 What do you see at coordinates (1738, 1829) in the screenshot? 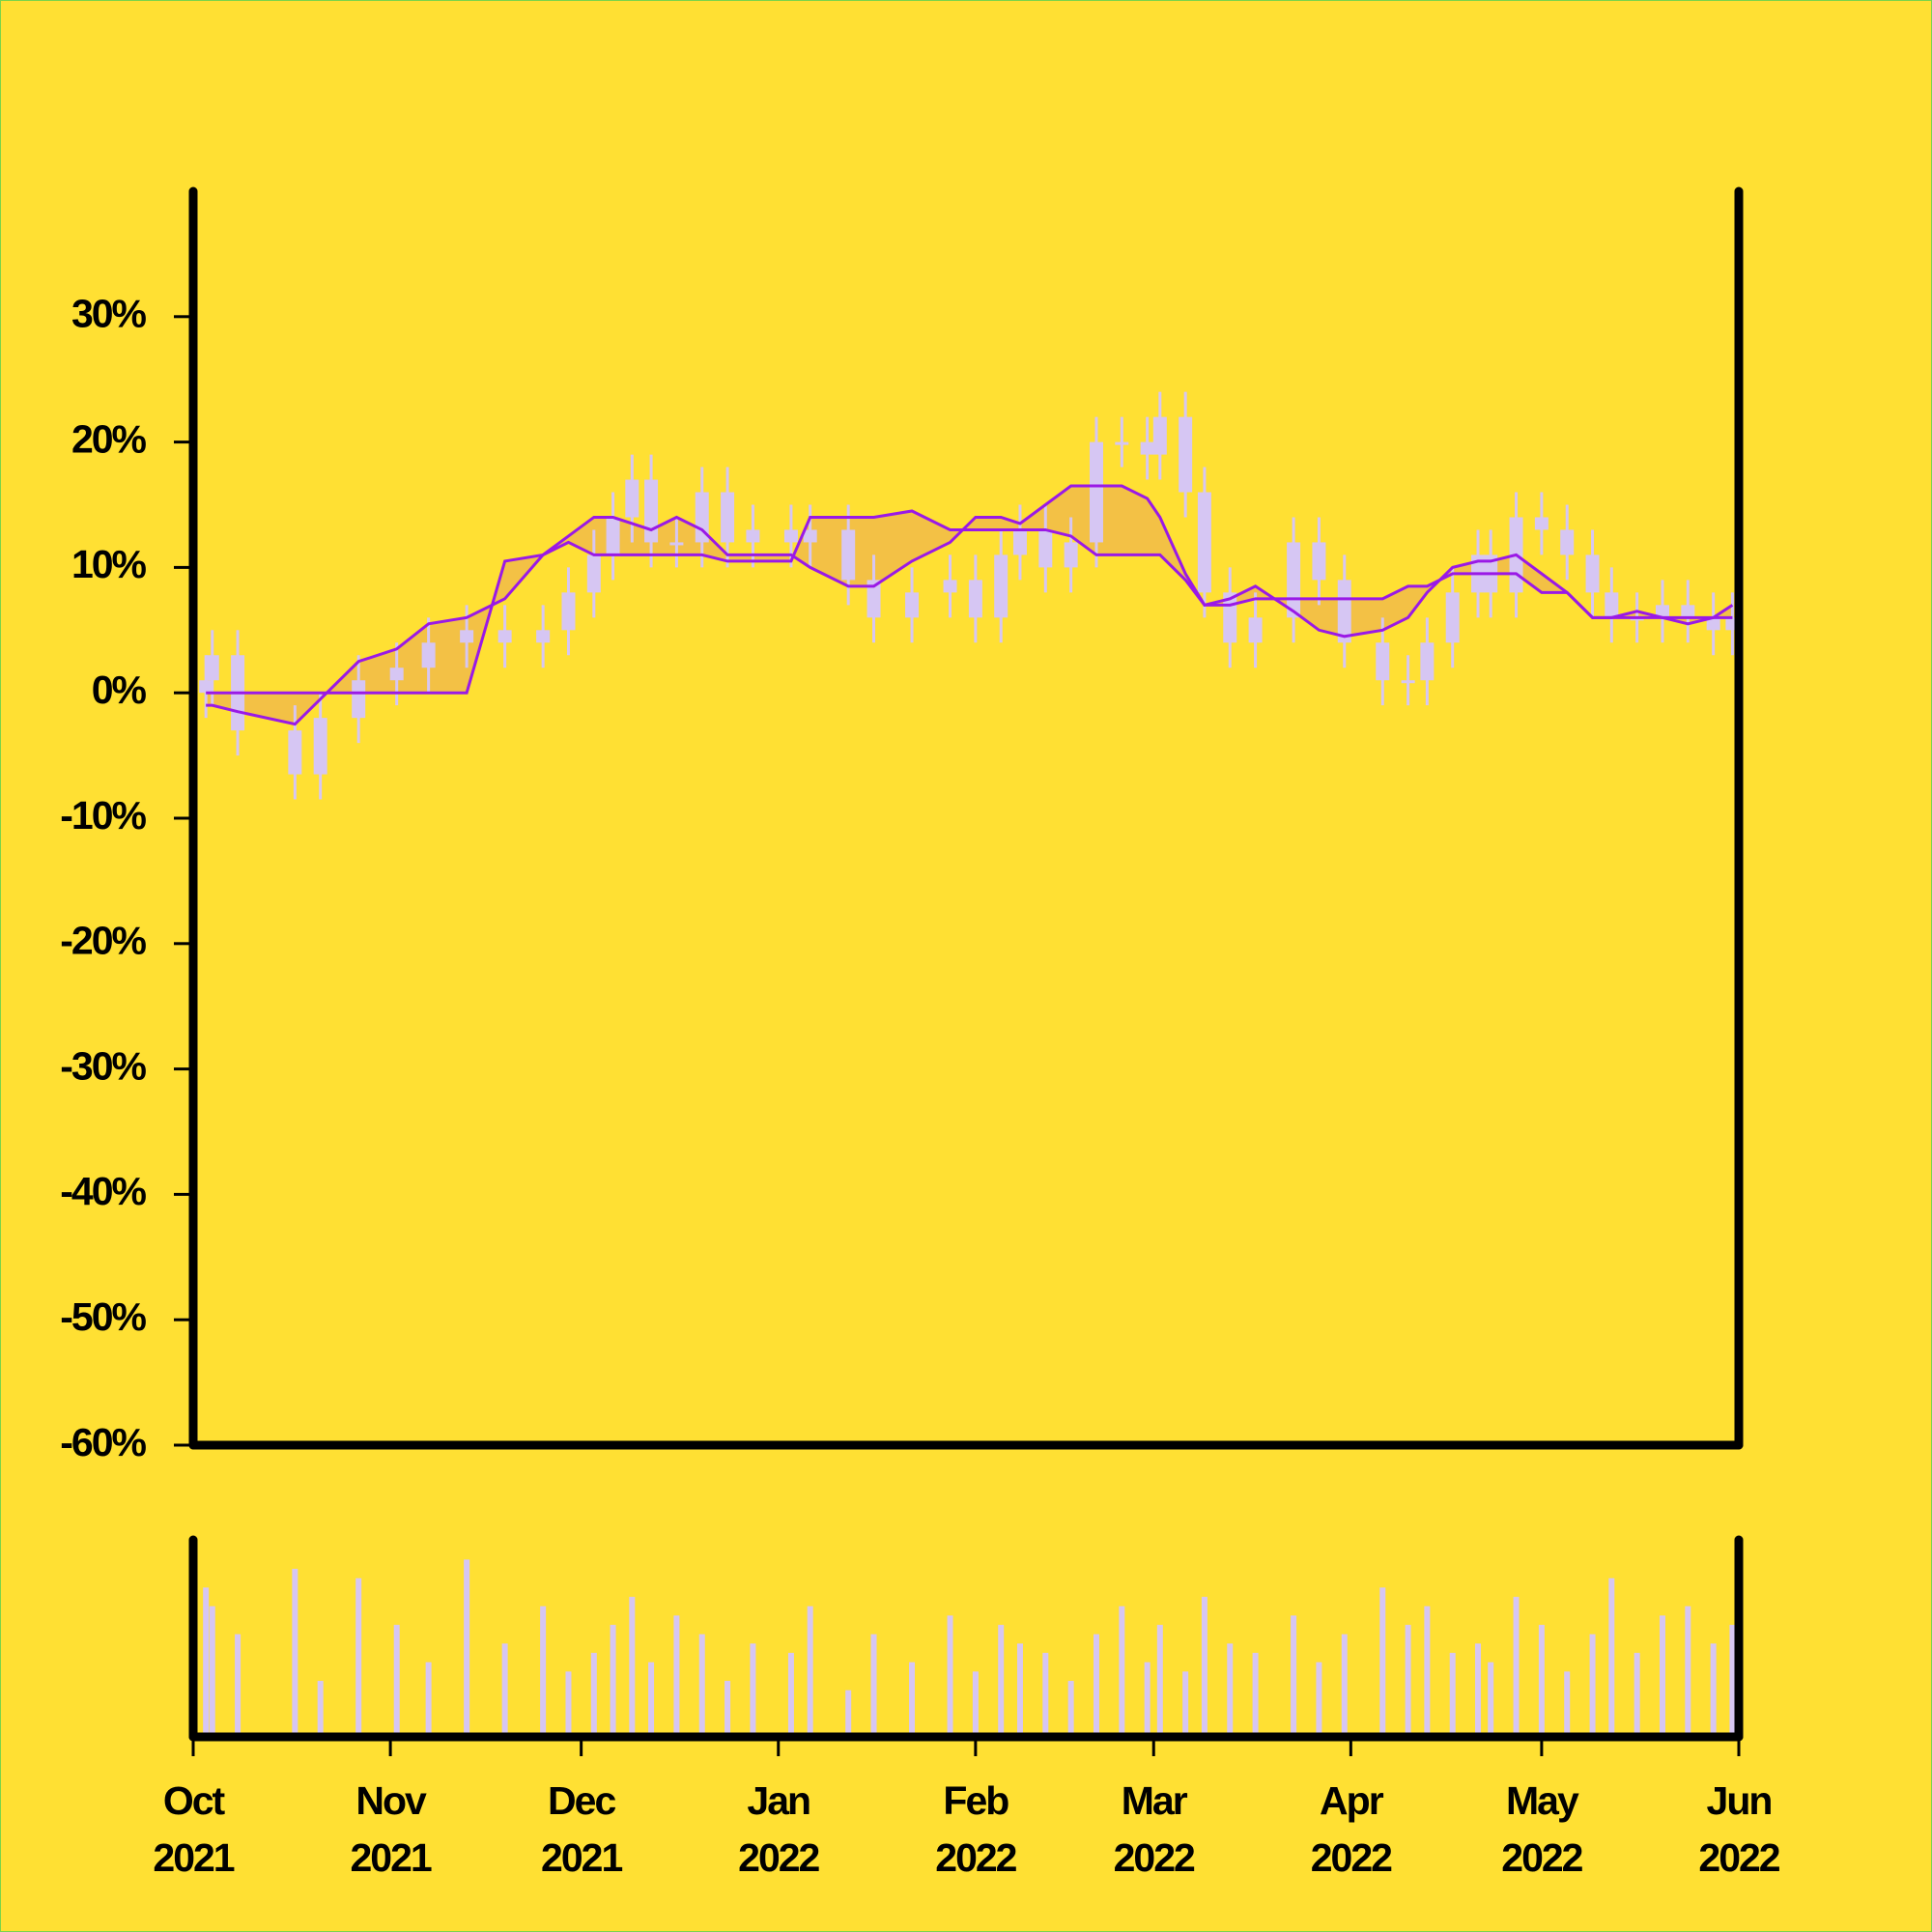
I see `x-tick-label: Jun 2022` at bounding box center [1738, 1829].